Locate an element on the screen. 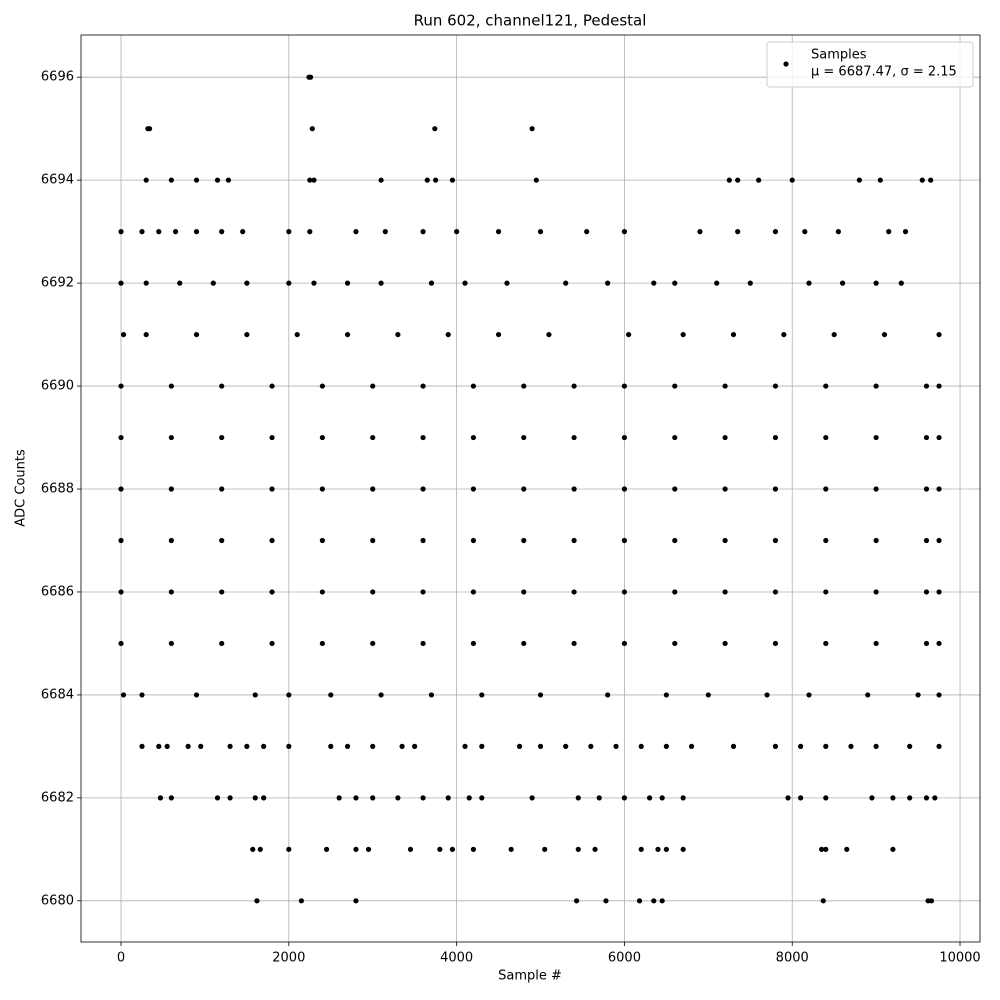 This screenshot has width=1000, height=1000. legend-label: Samples is located at coordinates (839, 55).